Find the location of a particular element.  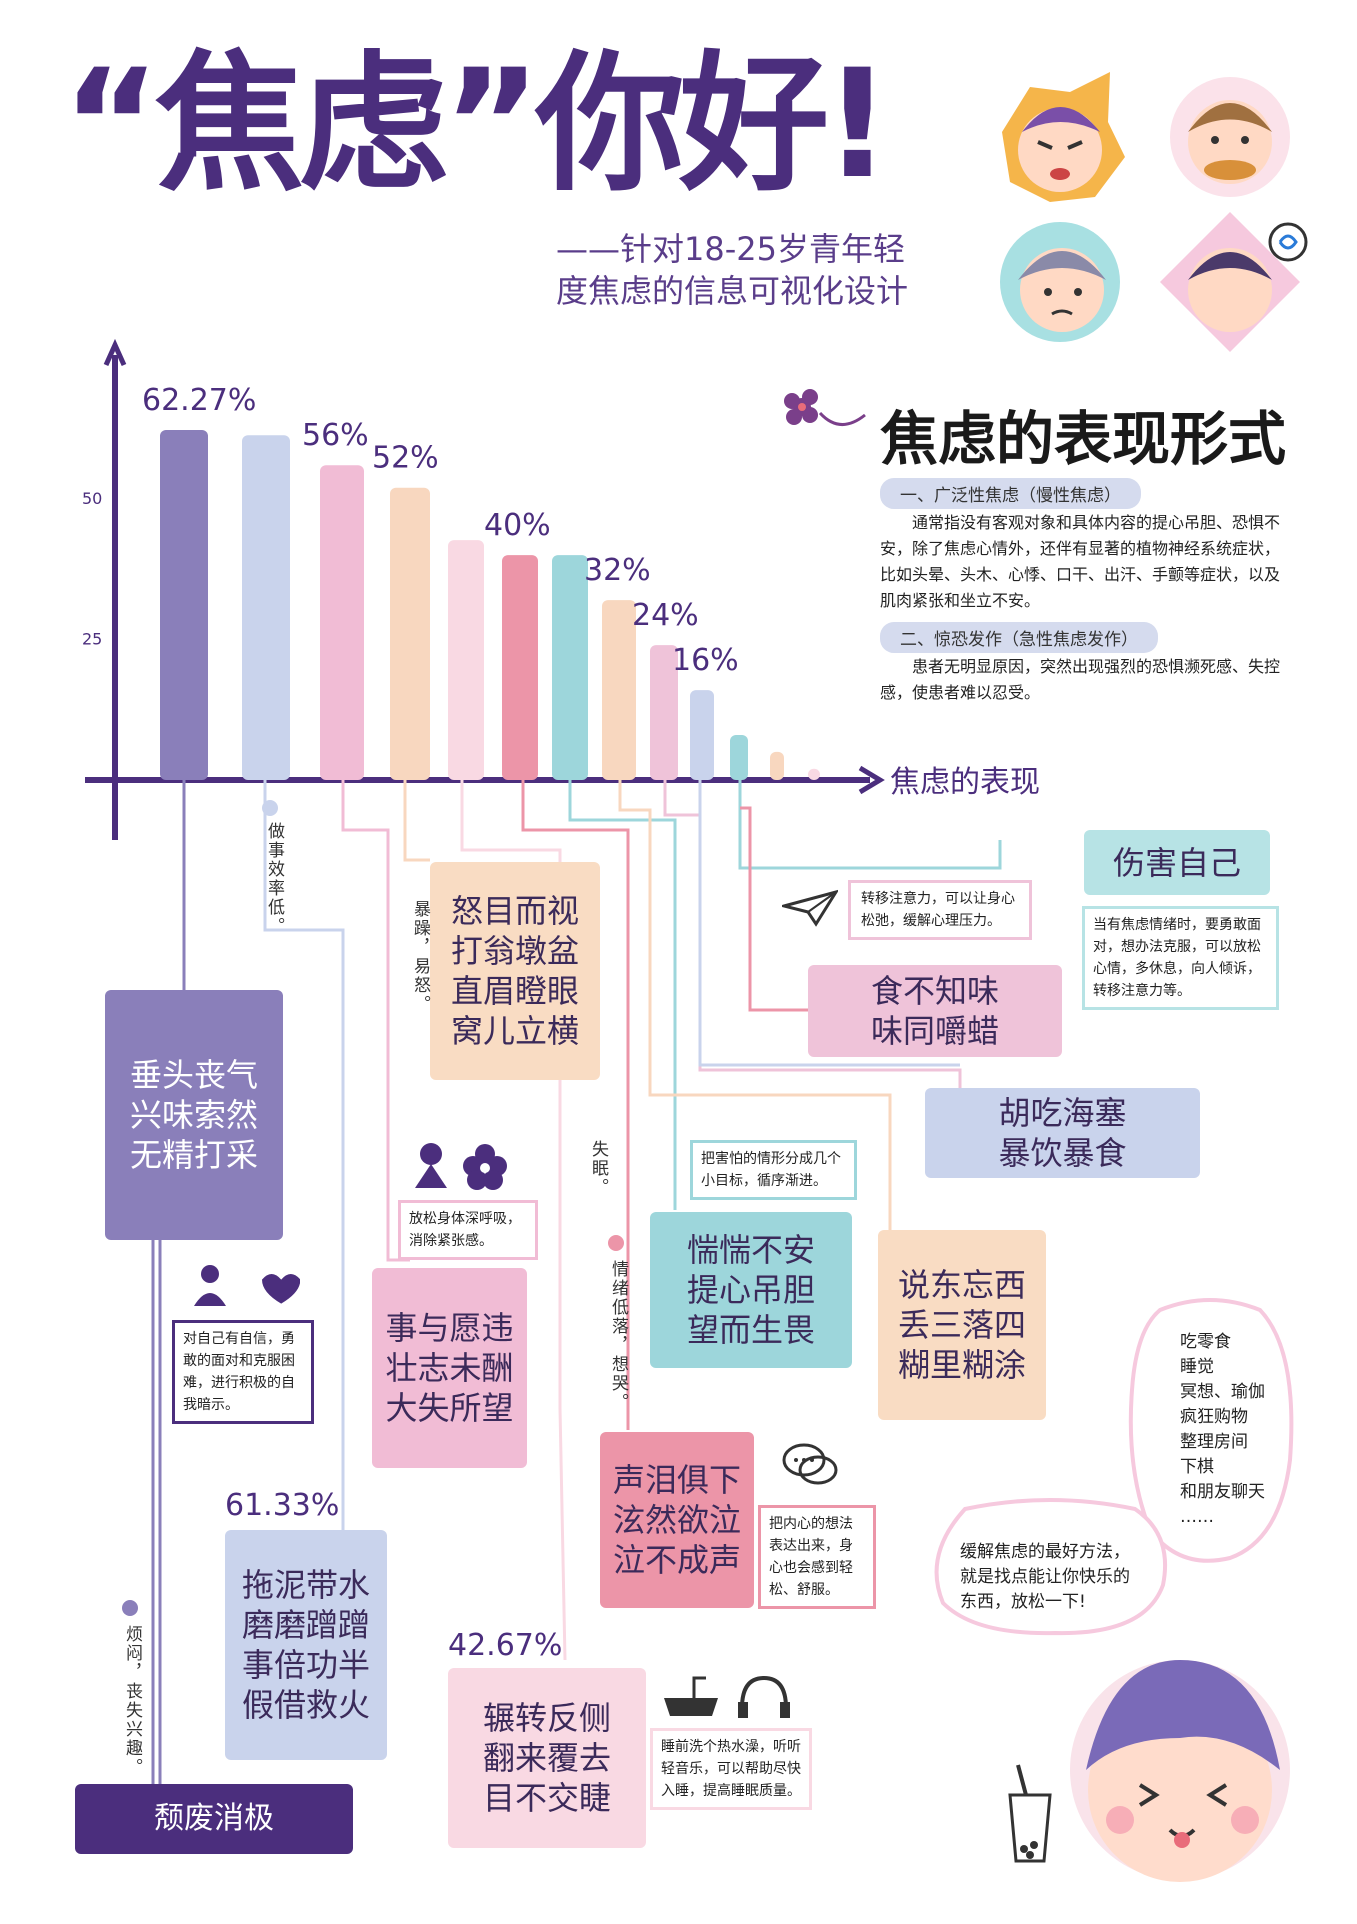

note-confidence: 对自己有自信，勇敢的面对和克服困难，进行积极的自我暗示。 is located at coordinates (243, 1372).